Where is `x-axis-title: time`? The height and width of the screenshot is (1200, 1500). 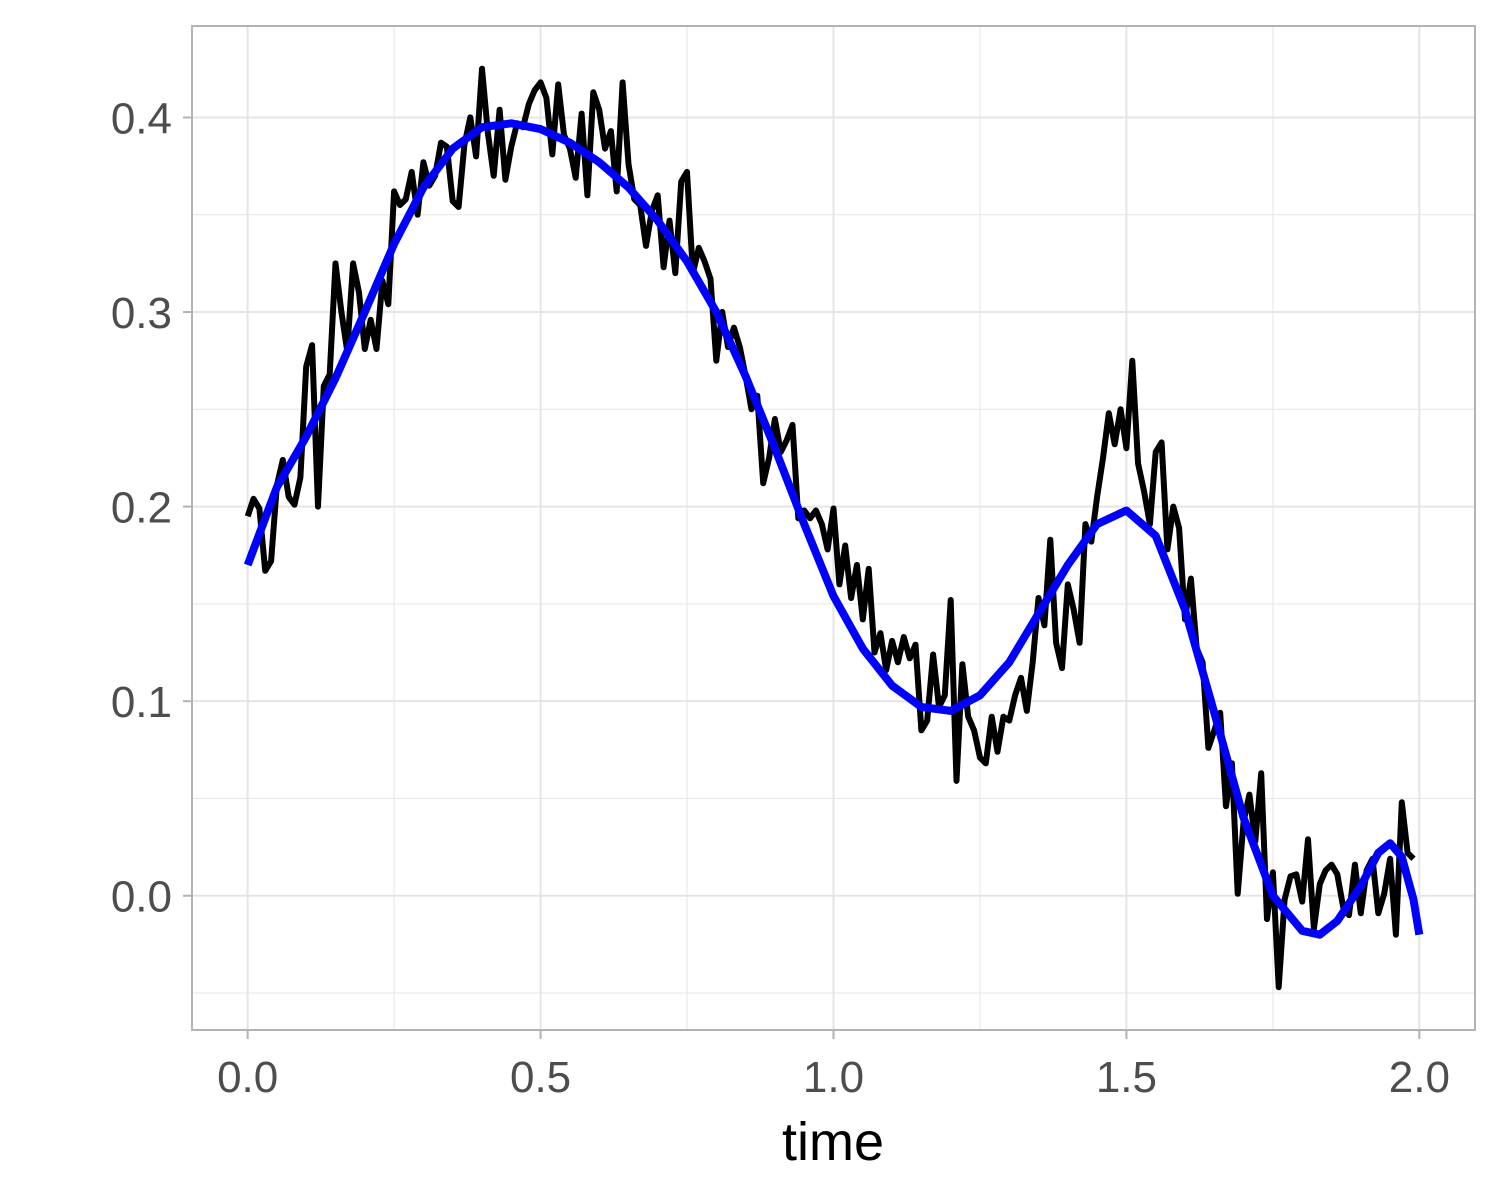
x-axis-title: time is located at coordinates (833, 1142).